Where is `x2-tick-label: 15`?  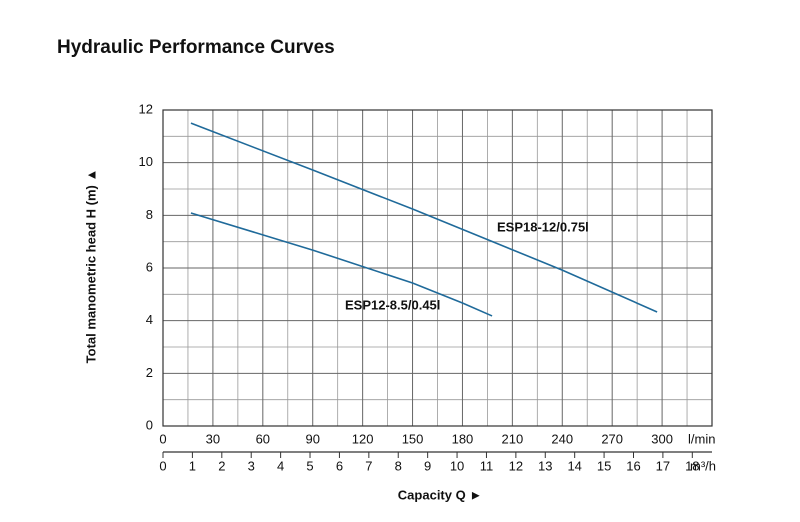
x2-tick-label: 15 is located at coordinates (604, 465).